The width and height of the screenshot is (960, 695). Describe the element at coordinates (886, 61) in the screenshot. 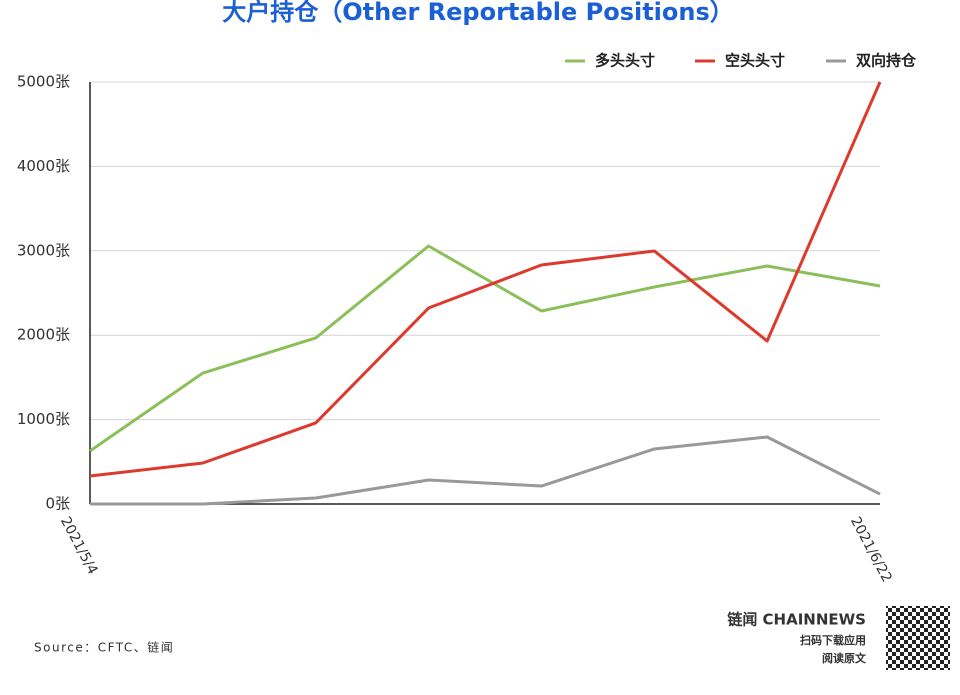

I see `legend-label: 双向持仓` at that location.